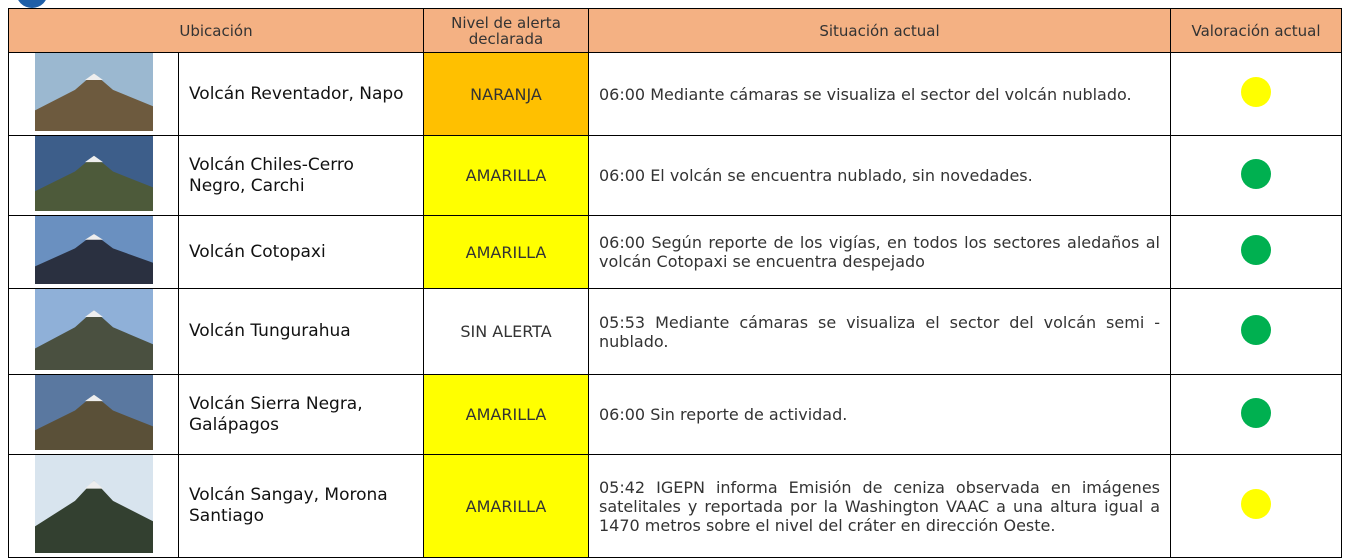  Describe the element at coordinates (506, 30) in the screenshot. I see `column-header: Nivel de alerta declarada` at that location.